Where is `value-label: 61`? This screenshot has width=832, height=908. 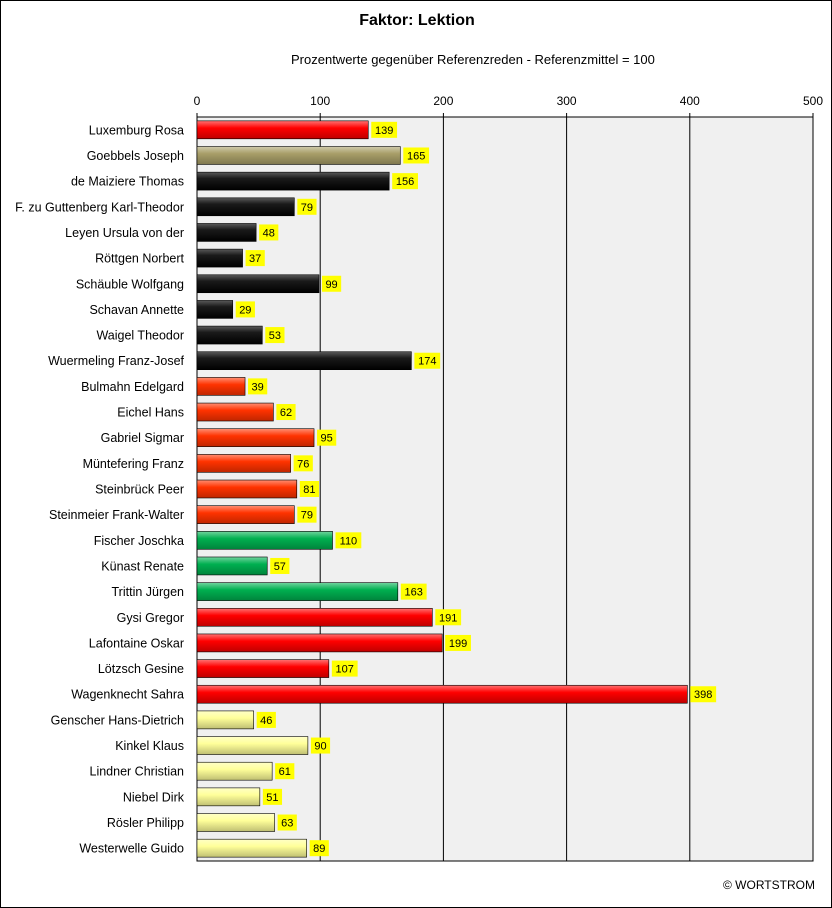 value-label: 61 is located at coordinates (285, 772).